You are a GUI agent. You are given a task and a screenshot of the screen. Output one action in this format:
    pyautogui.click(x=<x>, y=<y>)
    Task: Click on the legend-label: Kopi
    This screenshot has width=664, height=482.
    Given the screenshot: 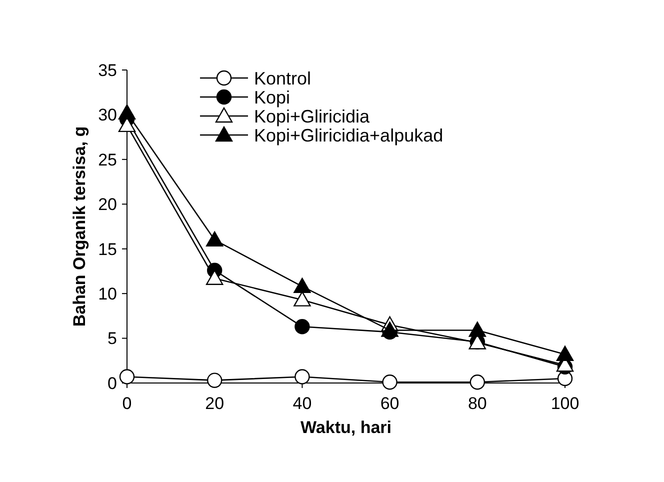 What is the action you would take?
    pyautogui.click(x=272, y=97)
    